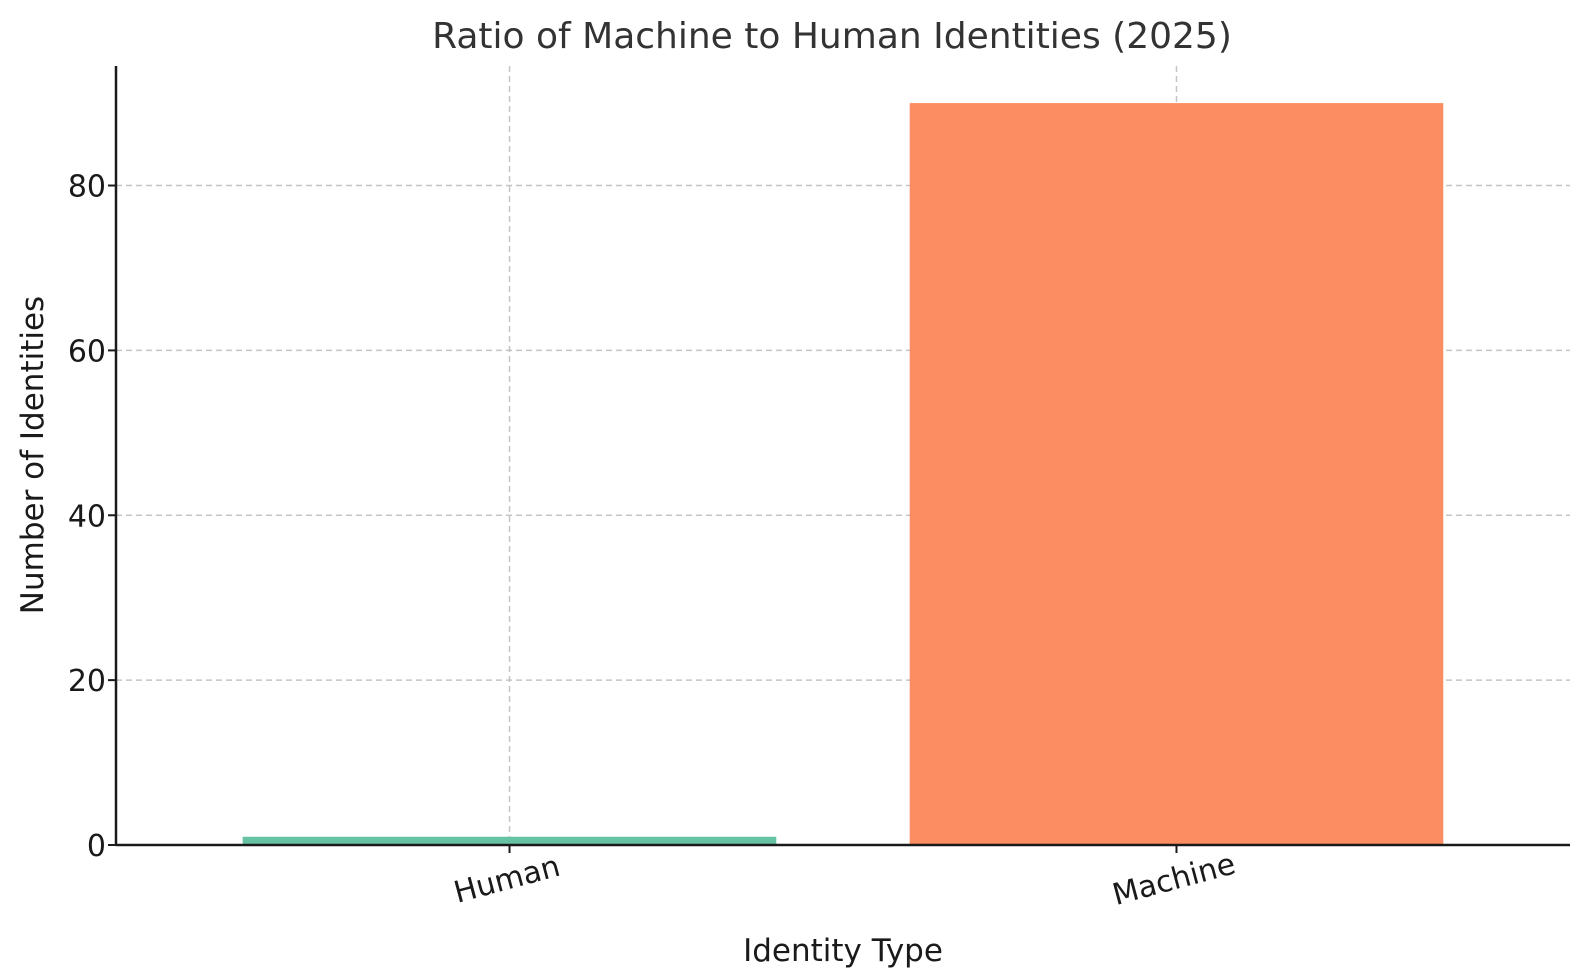 The image size is (1580, 980). Describe the element at coordinates (87, 516) in the screenshot. I see `y-tick-label: 40` at that location.